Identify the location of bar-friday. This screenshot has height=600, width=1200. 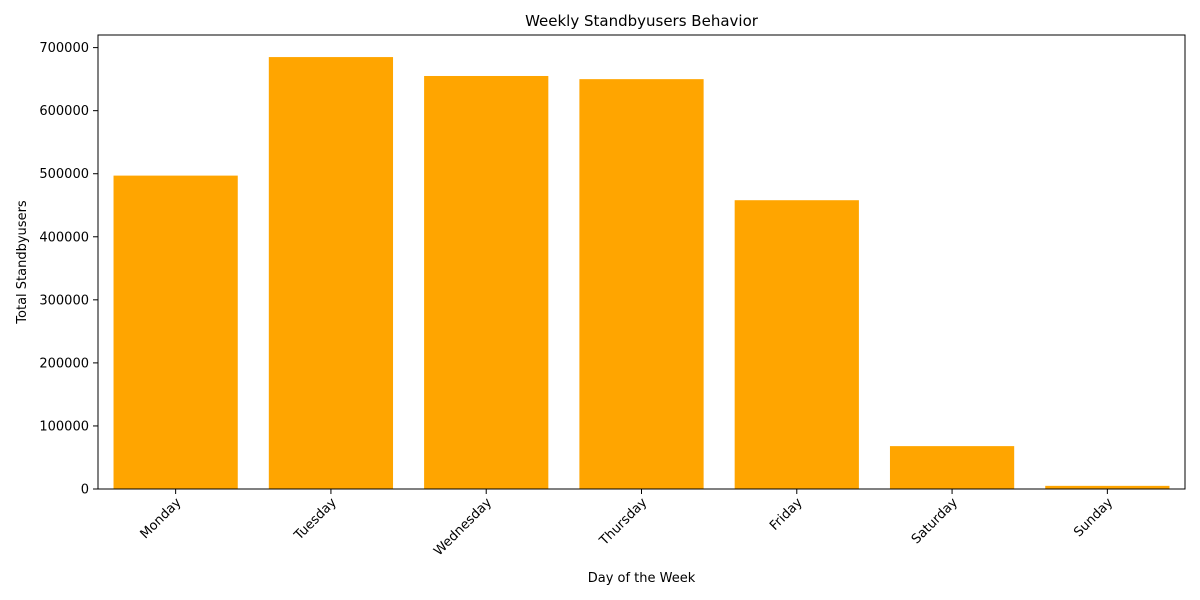
(796, 344).